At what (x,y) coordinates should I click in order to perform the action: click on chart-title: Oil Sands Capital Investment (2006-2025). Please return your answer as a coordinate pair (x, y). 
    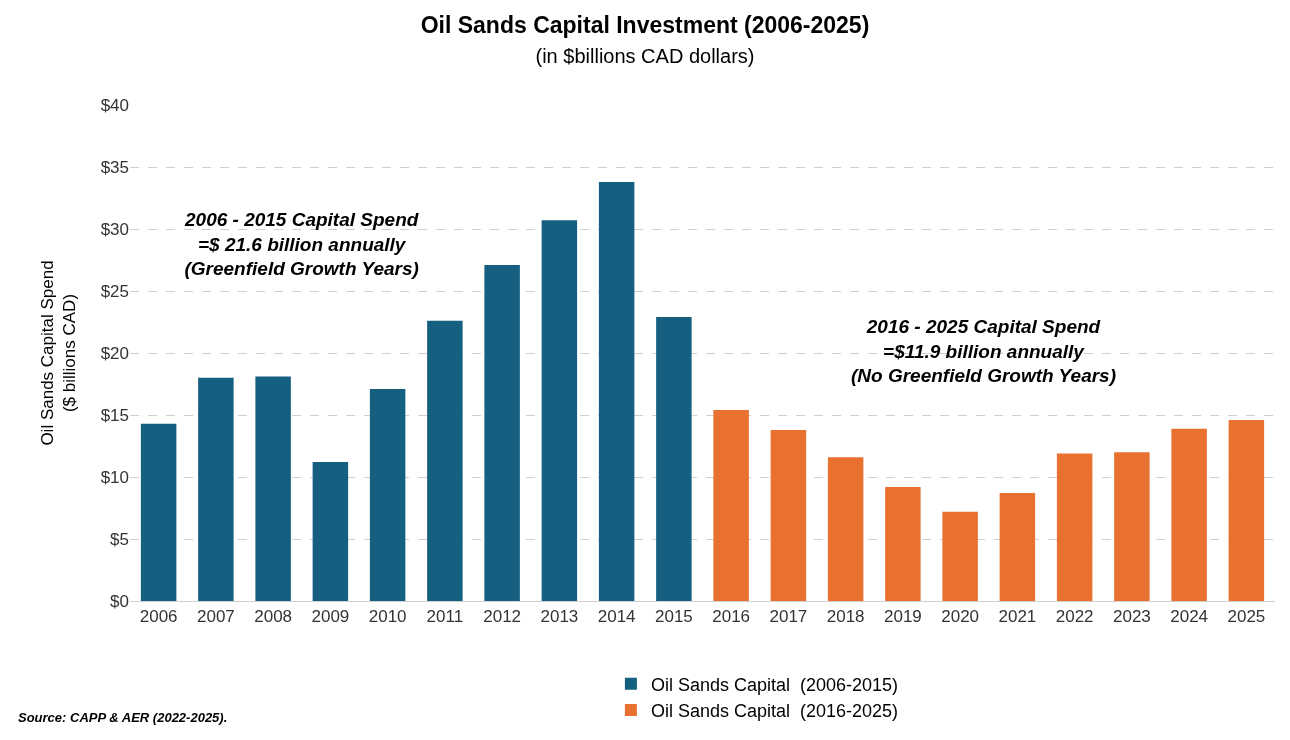
    Looking at the image, I should click on (645, 25).